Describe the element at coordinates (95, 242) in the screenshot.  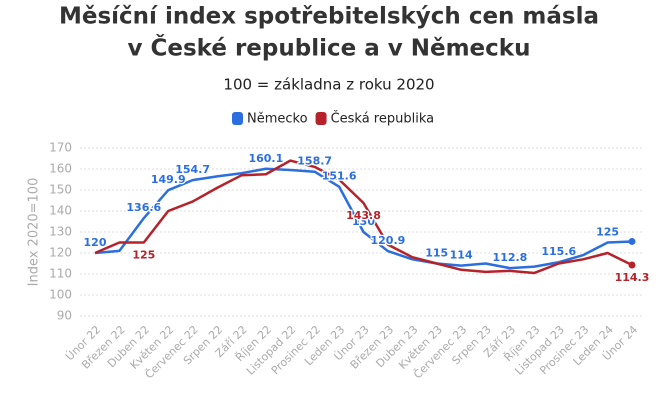
I see `data-label: 120` at that location.